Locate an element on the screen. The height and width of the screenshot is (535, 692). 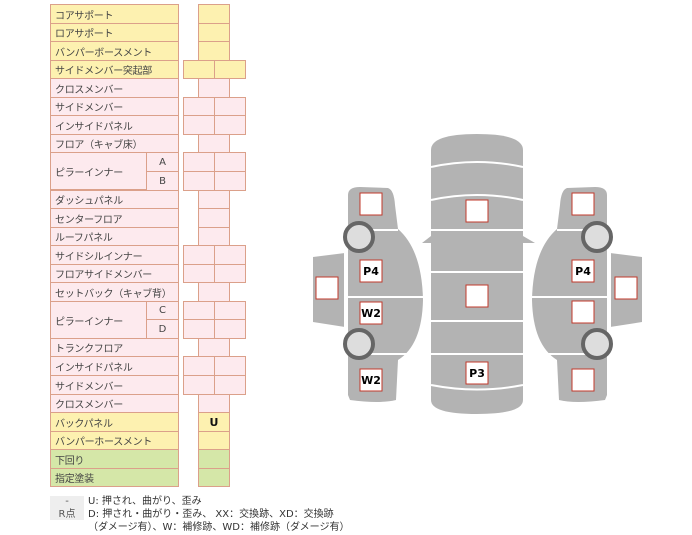
value-cell is located at coordinates (214, 477).